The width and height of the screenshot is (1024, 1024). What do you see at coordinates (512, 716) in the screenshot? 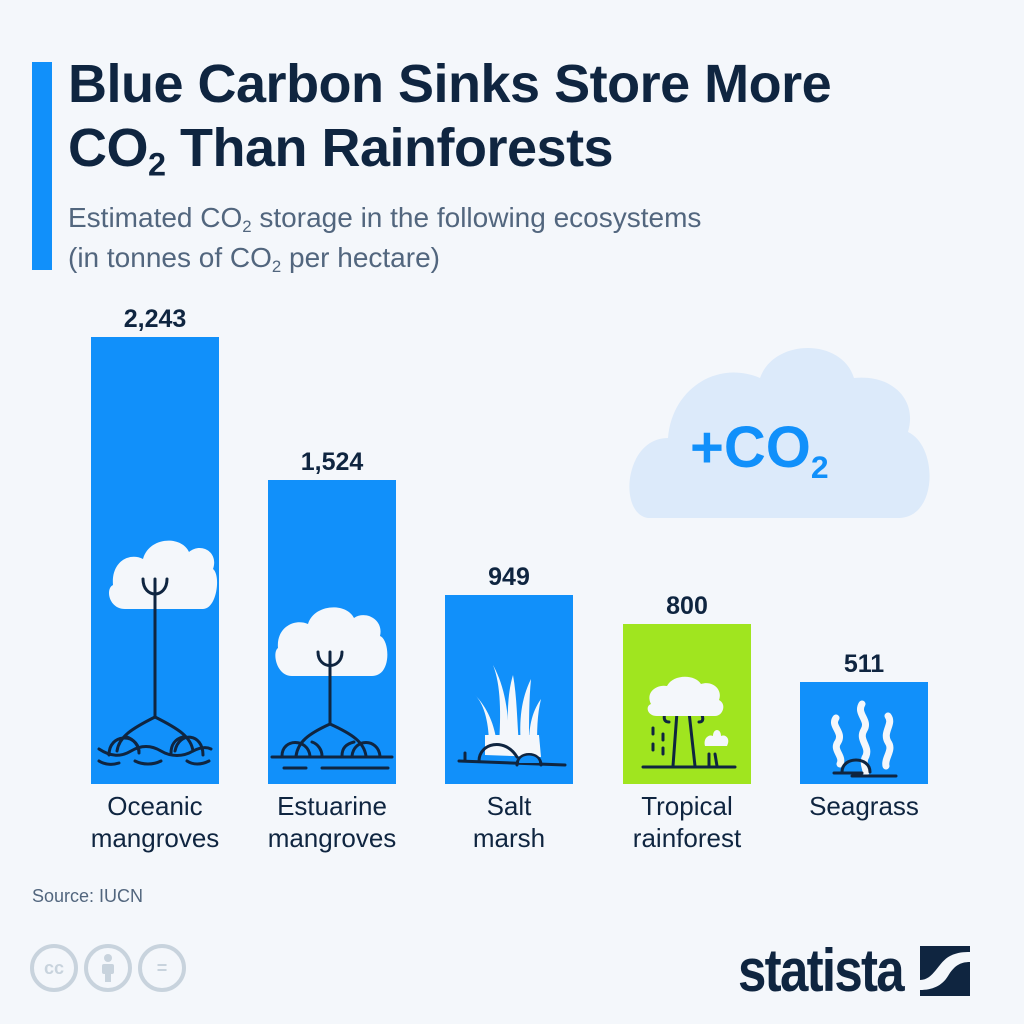
I see `grass-icon` at bounding box center [512, 716].